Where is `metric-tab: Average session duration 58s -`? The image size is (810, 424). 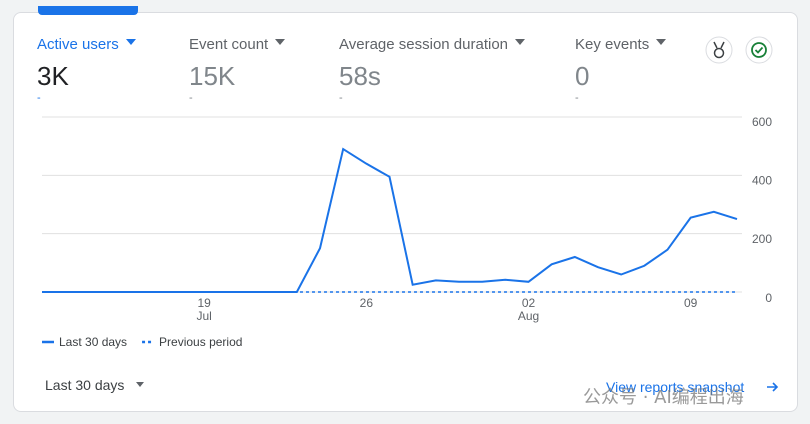 metric-tab: Average session duration 58s - is located at coordinates (432, 70).